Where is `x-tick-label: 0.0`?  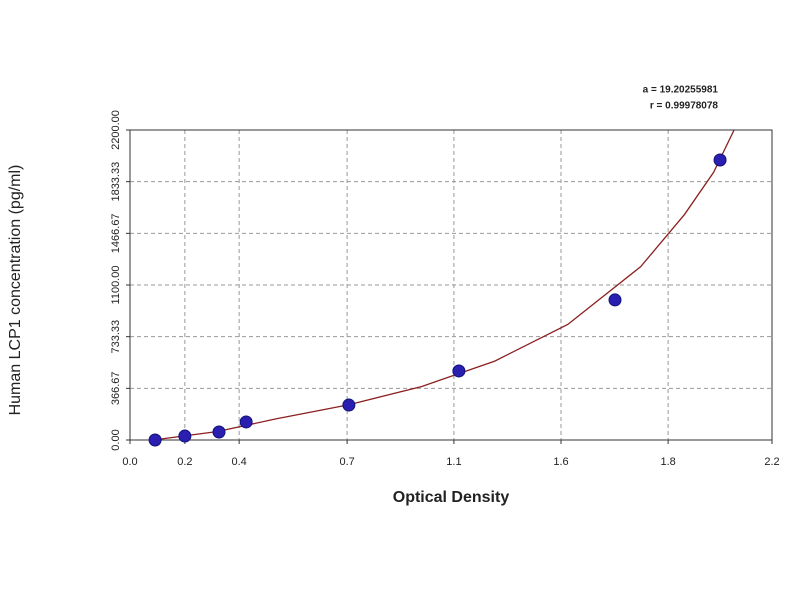 x-tick-label: 0.0 is located at coordinates (129, 462).